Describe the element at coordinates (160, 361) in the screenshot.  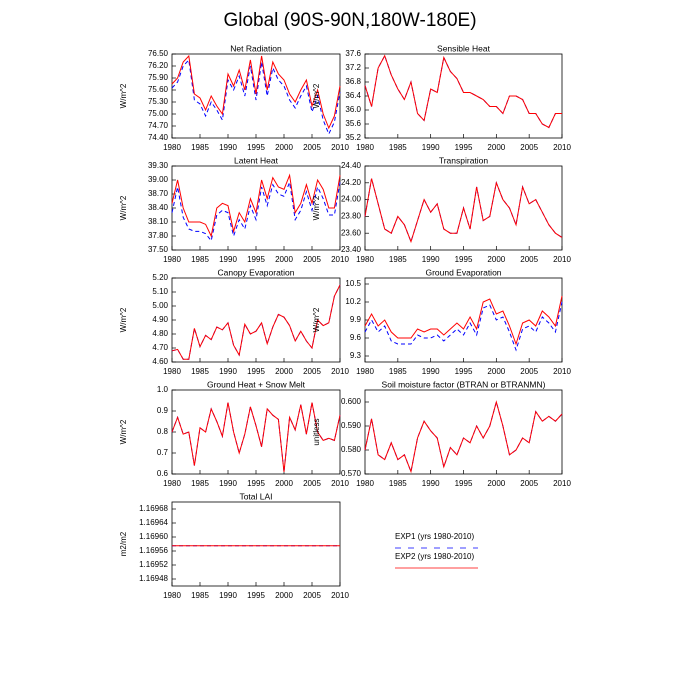
I see `y-tick-label: 4.60` at that location.